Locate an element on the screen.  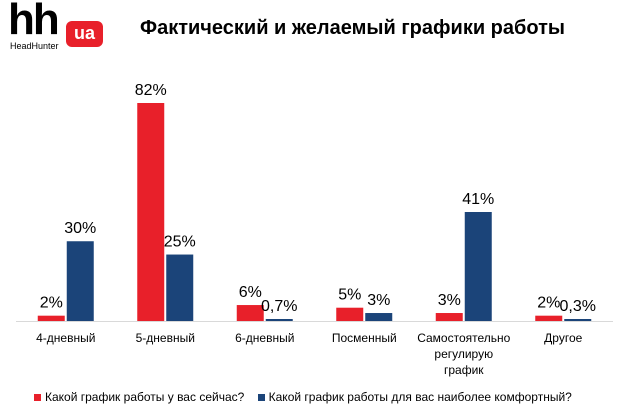
data-label-comfortable-3: 3% is located at coordinates (378, 300).